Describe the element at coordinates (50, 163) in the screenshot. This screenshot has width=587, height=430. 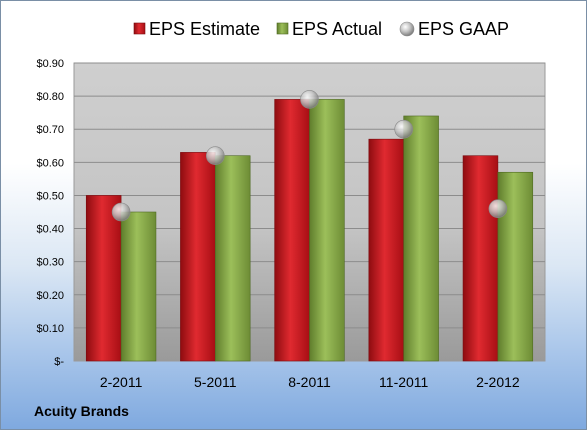
I see `y-tick-label: $0.60` at that location.